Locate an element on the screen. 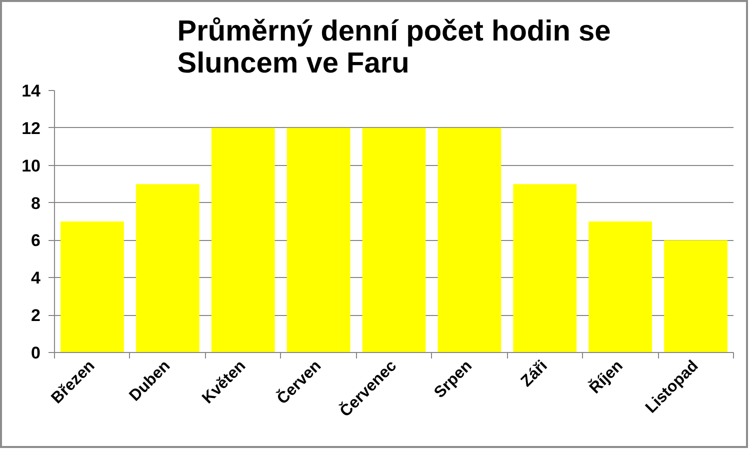 The image size is (752, 452). y-tick-label: 12 is located at coordinates (31, 128).